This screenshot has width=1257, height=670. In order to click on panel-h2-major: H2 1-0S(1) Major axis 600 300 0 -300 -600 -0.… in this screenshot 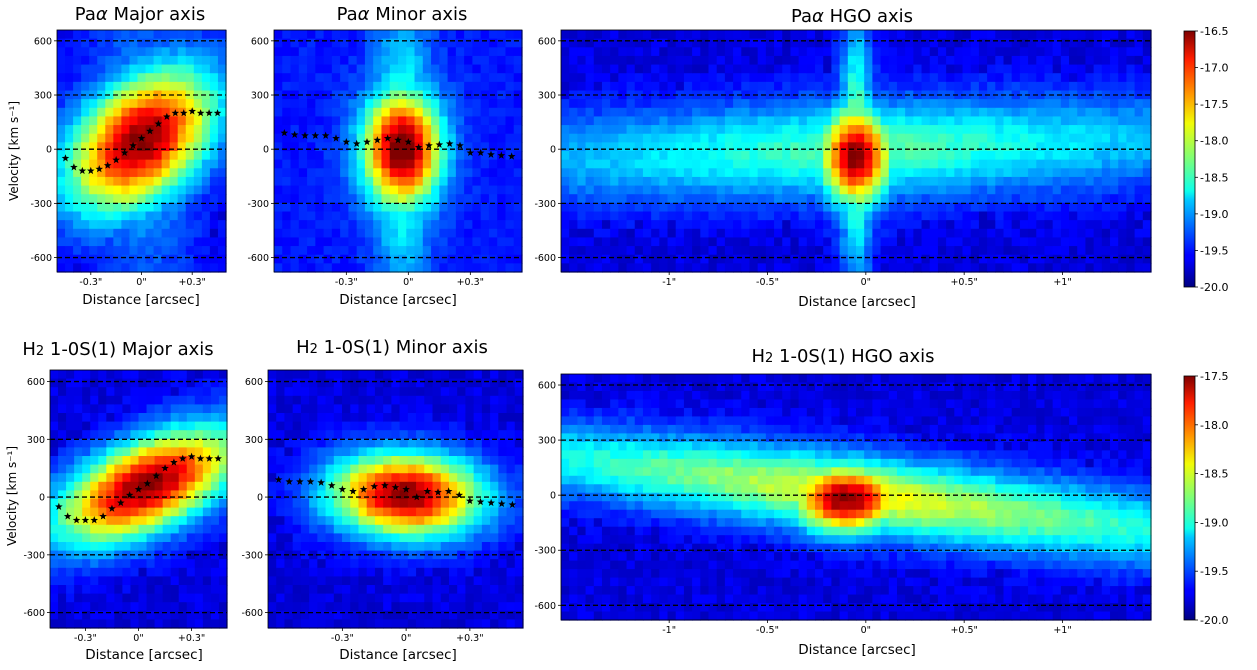, I will do `click(116, 501)`.